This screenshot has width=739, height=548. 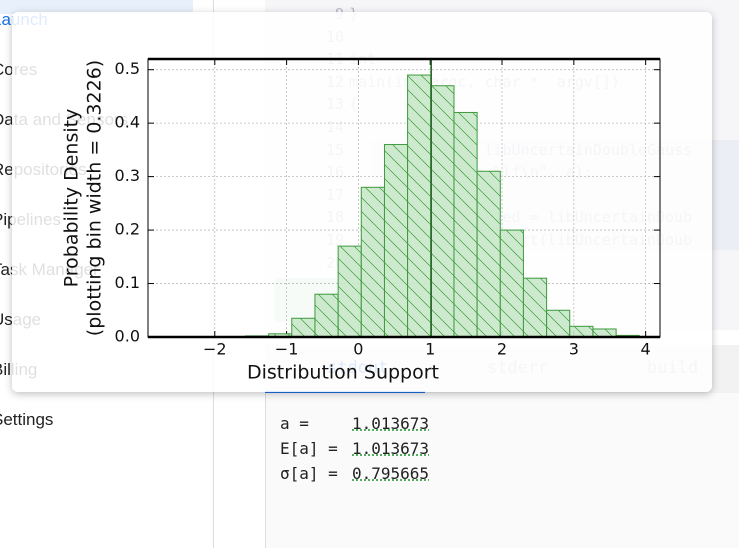 I want to click on x-tick-label: 3, so click(x=574, y=349).